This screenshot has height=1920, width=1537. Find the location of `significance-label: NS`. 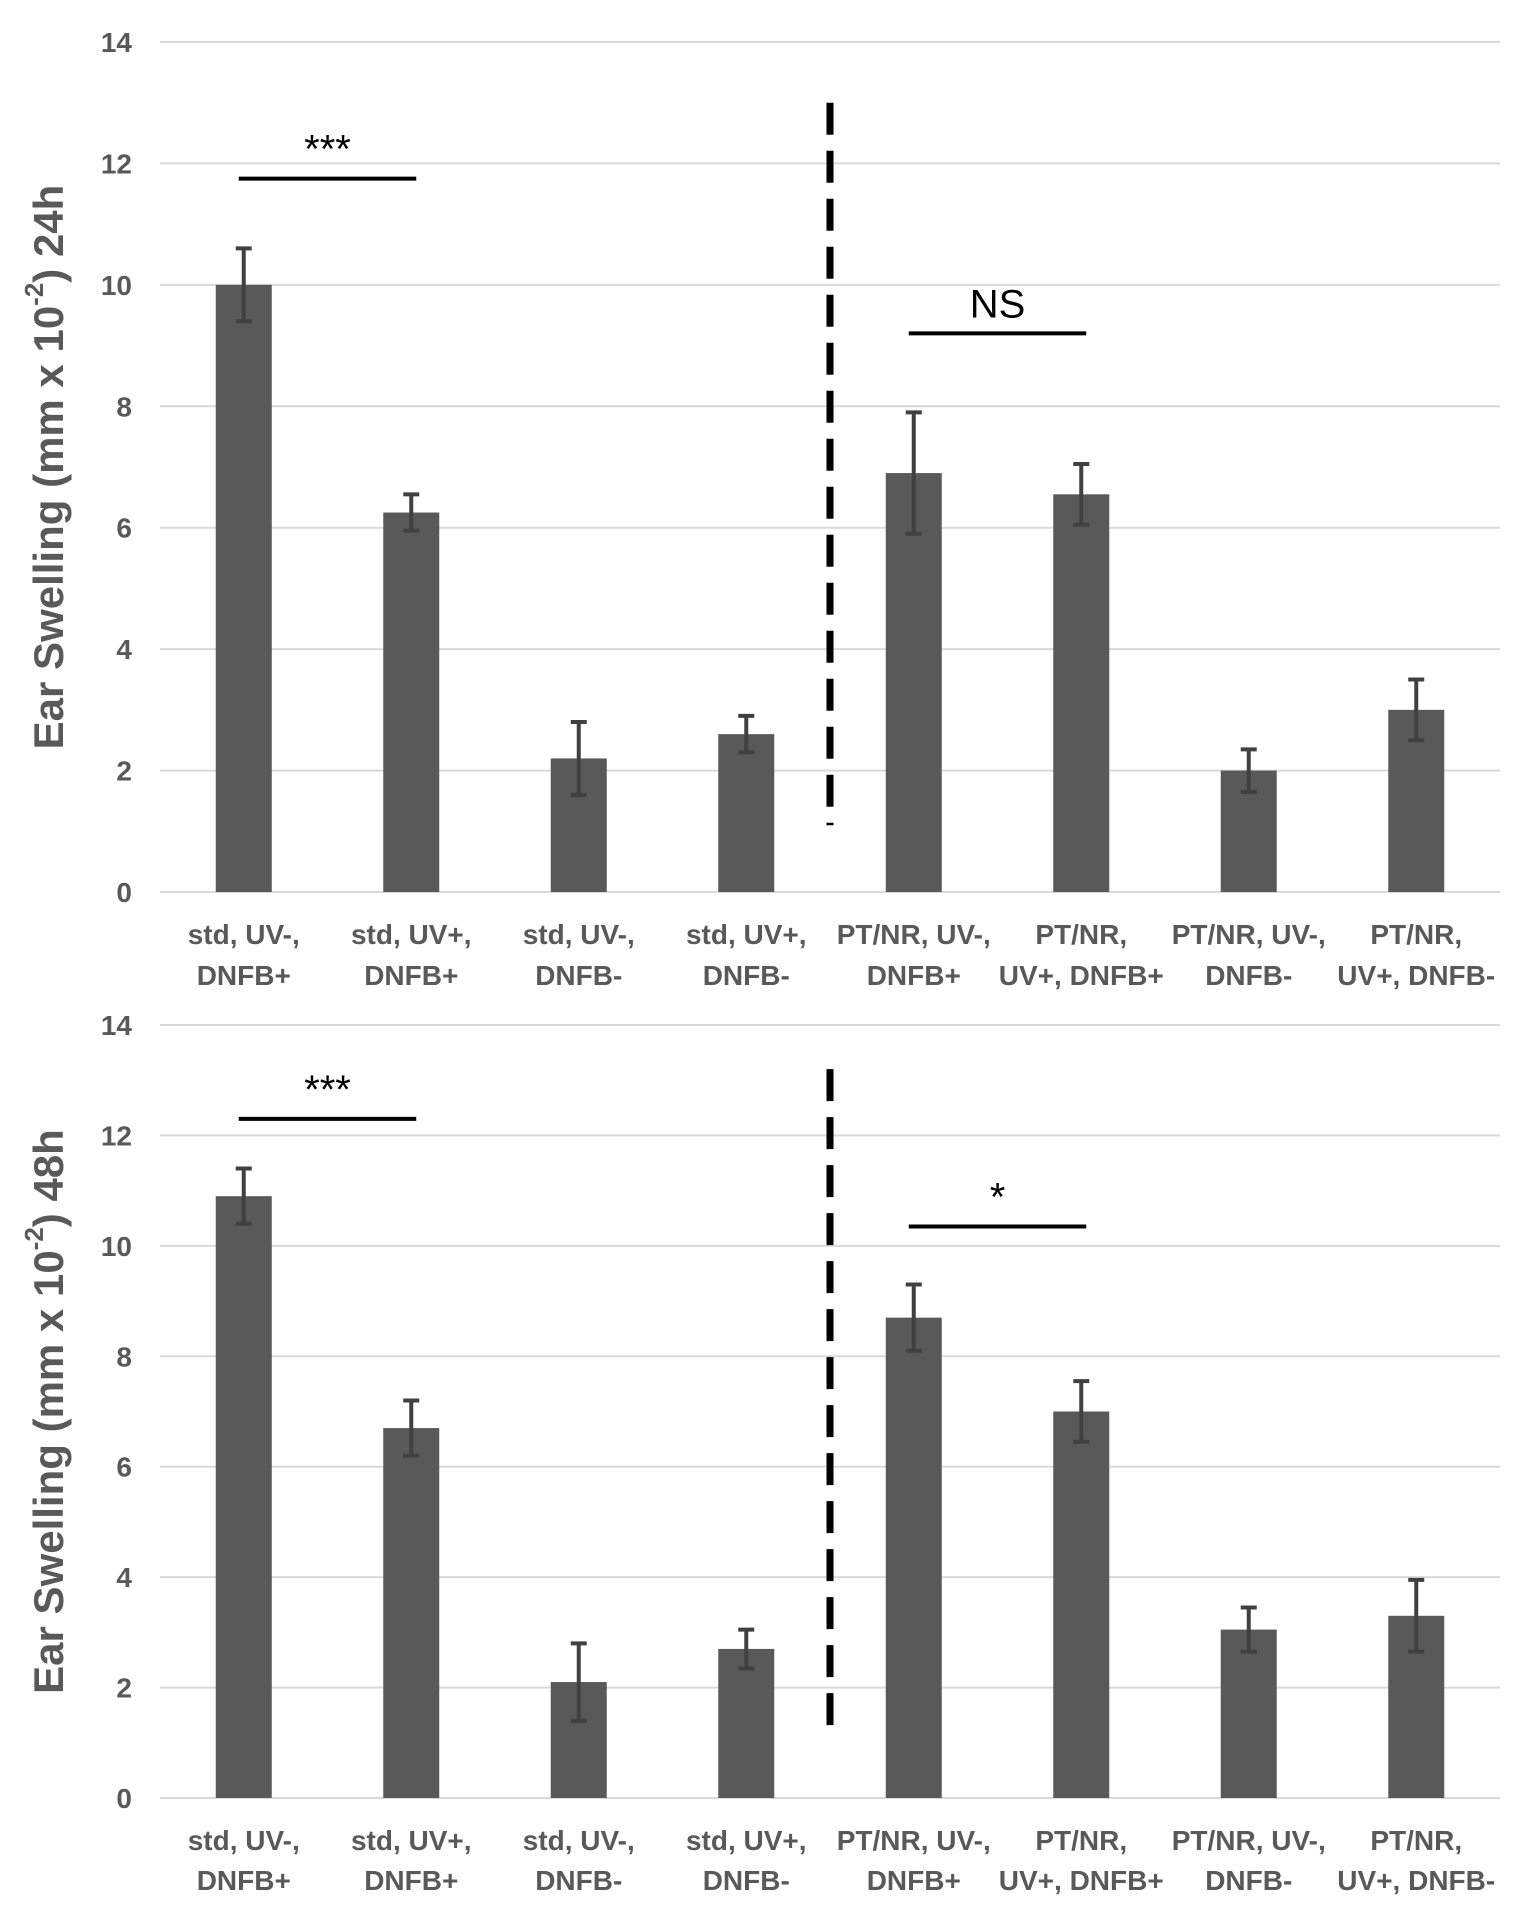

significance-label: NS is located at coordinates (998, 304).